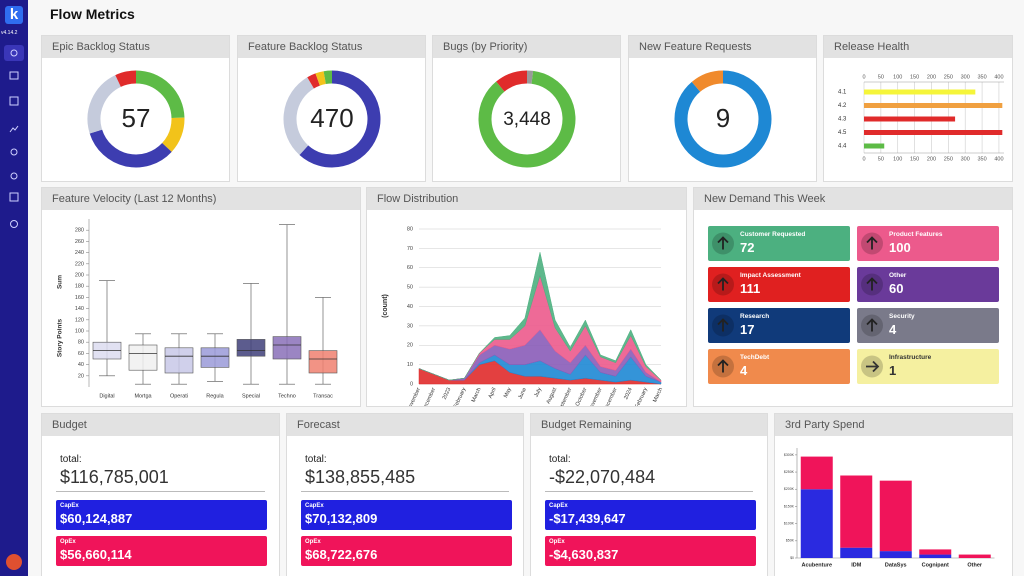 The height and width of the screenshot is (576, 1024). I want to click on total-amount: $138,855,485, so click(360, 477).